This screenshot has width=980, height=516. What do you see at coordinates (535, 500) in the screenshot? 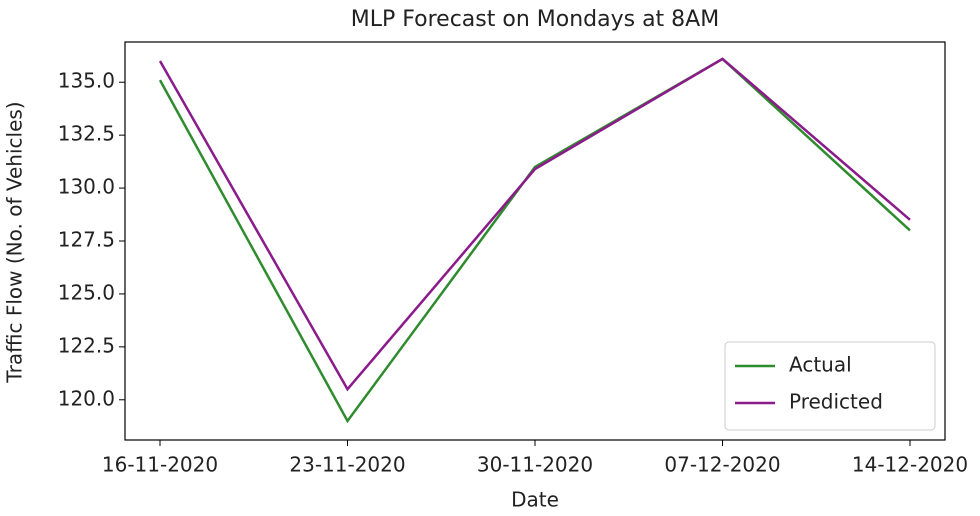
I see `x-axis-label: Date` at bounding box center [535, 500].